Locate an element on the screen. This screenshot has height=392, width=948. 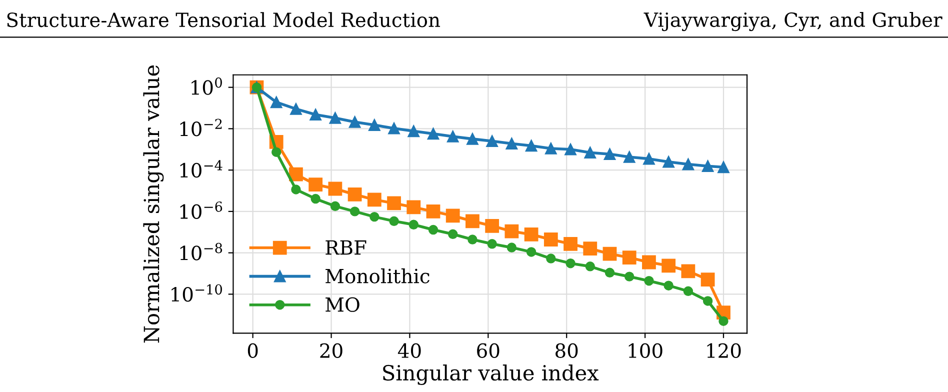
y-tick-label: 10$^{−8}$ is located at coordinates (201, 251).